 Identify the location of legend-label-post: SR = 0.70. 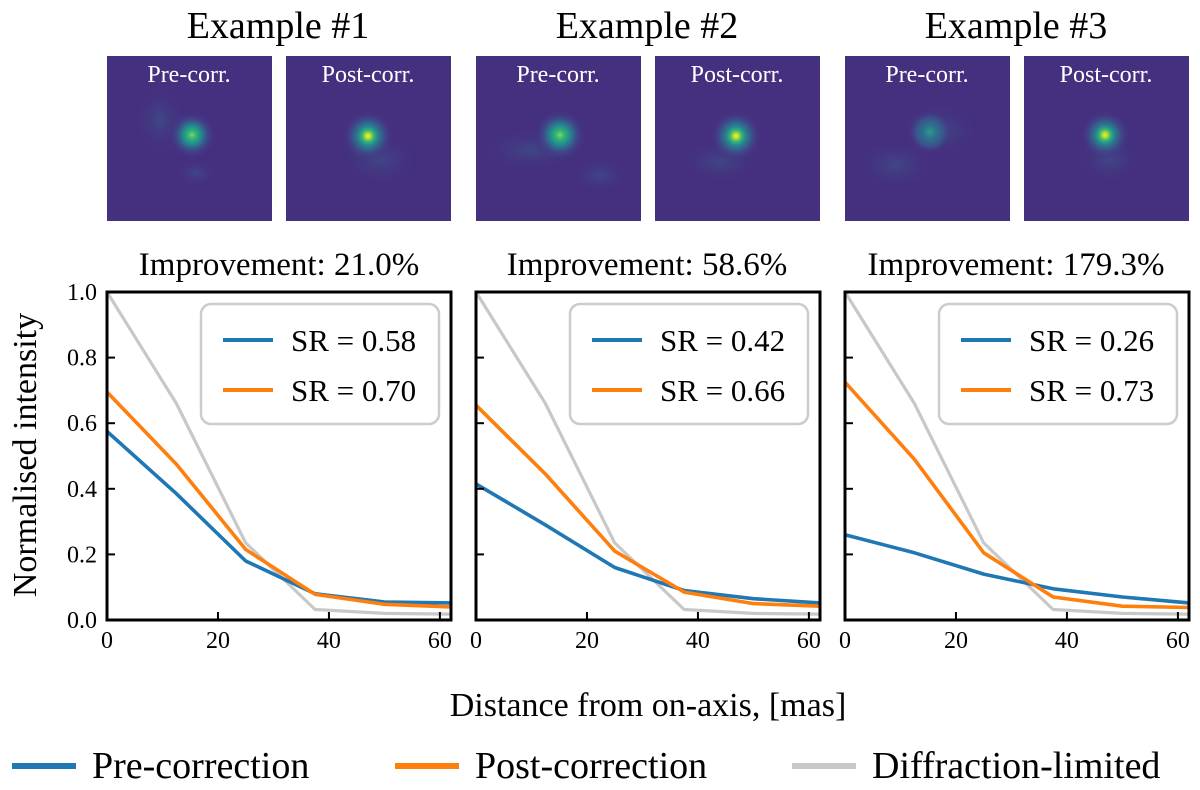
(353, 390).